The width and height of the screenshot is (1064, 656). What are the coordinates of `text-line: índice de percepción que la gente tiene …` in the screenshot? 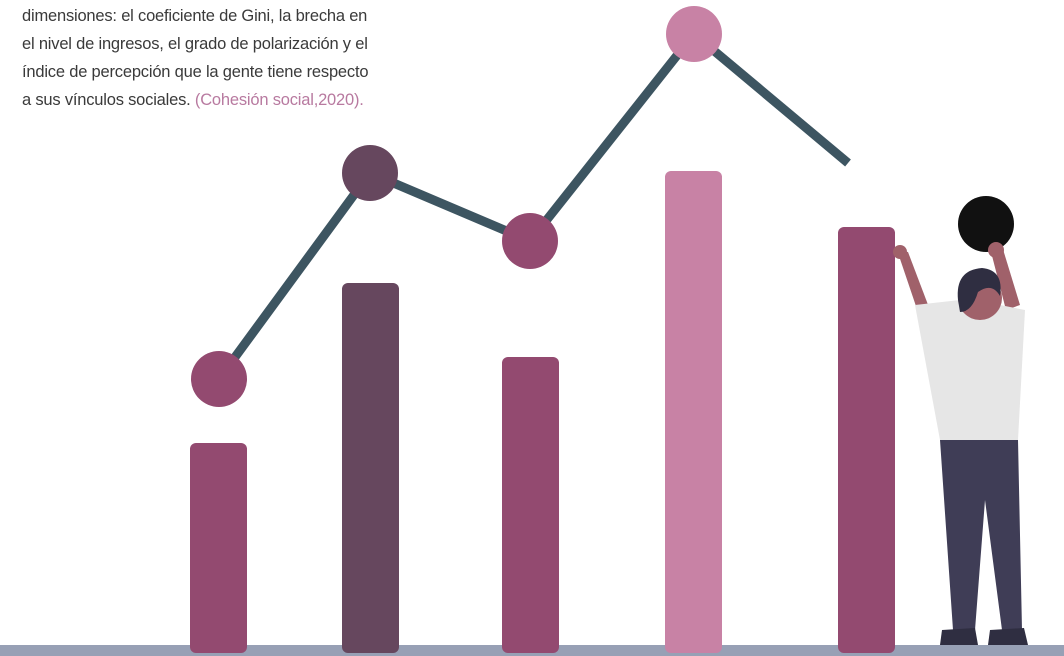 It's located at (195, 72).